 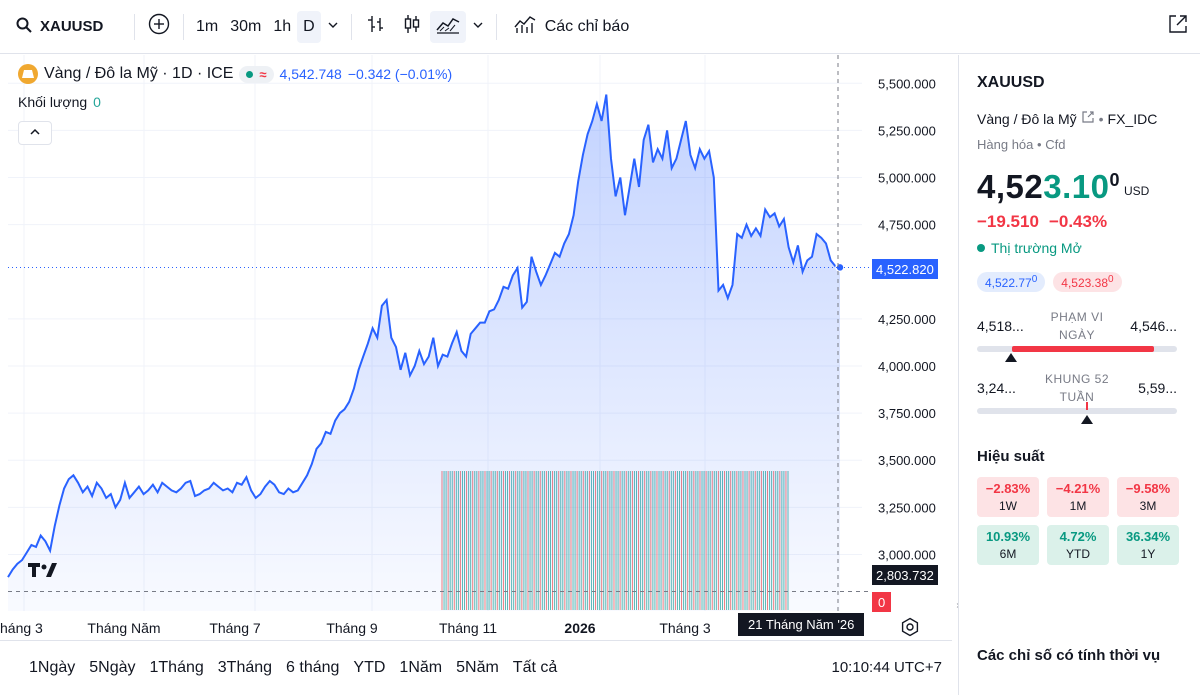 What do you see at coordinates (1088, 248) in the screenshot?
I see `market-status: Thị trường Mở` at bounding box center [1088, 248].